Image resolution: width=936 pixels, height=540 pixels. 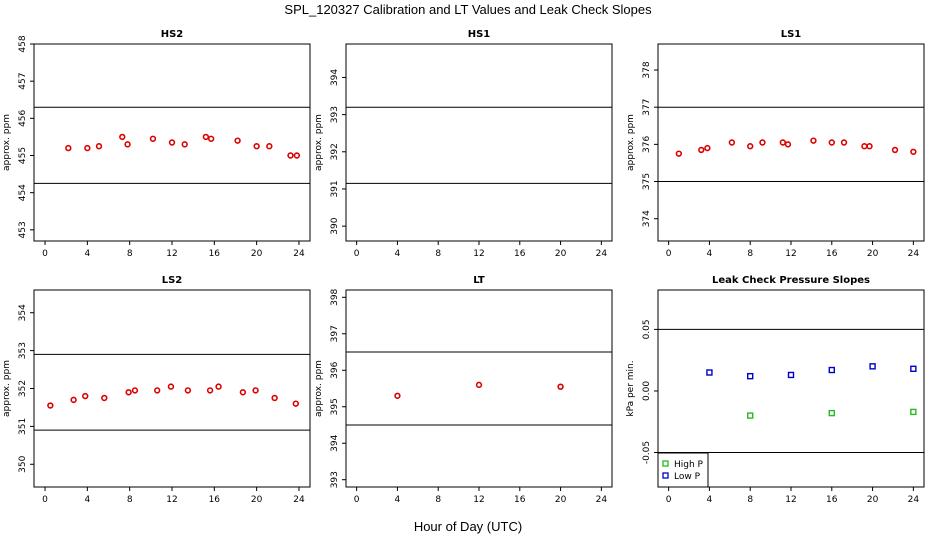 I want to click on legend-marker, so click(x=665, y=463).